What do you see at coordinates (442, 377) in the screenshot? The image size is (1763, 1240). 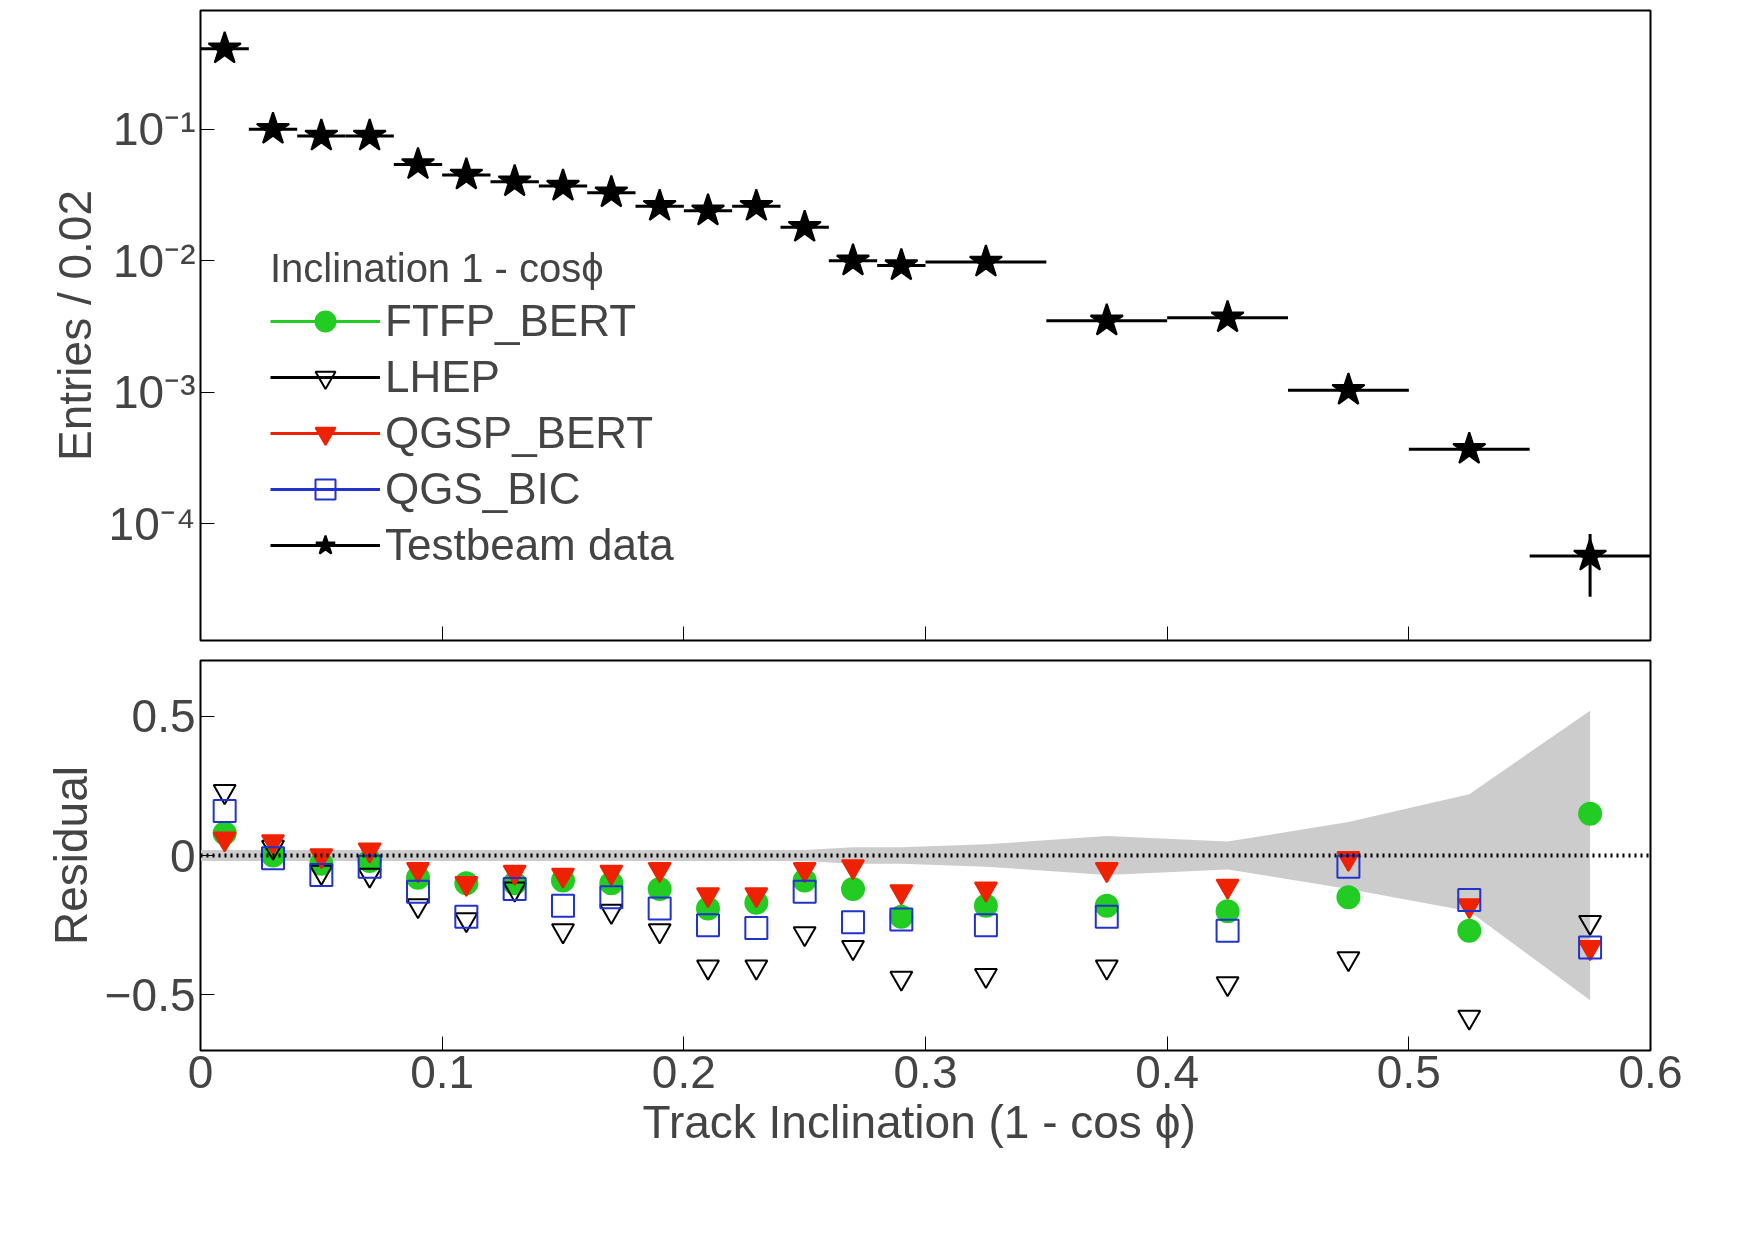 I see `legend-label: LHEP` at bounding box center [442, 377].